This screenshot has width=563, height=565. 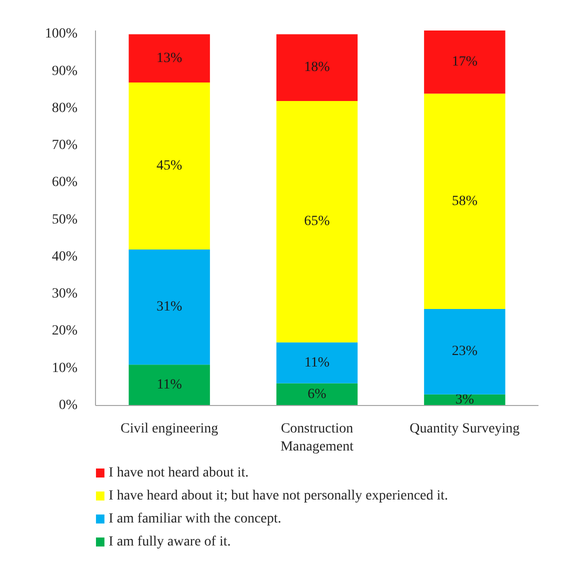 I want to click on data-label: 18%, so click(x=317, y=68).